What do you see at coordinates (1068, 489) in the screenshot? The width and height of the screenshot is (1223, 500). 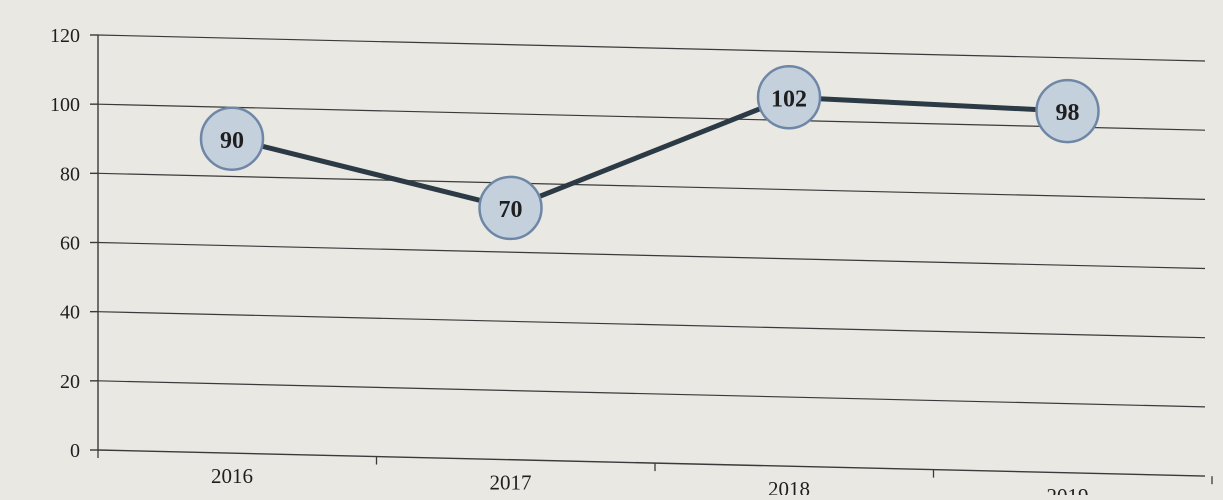 I see `x-tick-label: 2019` at bounding box center [1068, 489].